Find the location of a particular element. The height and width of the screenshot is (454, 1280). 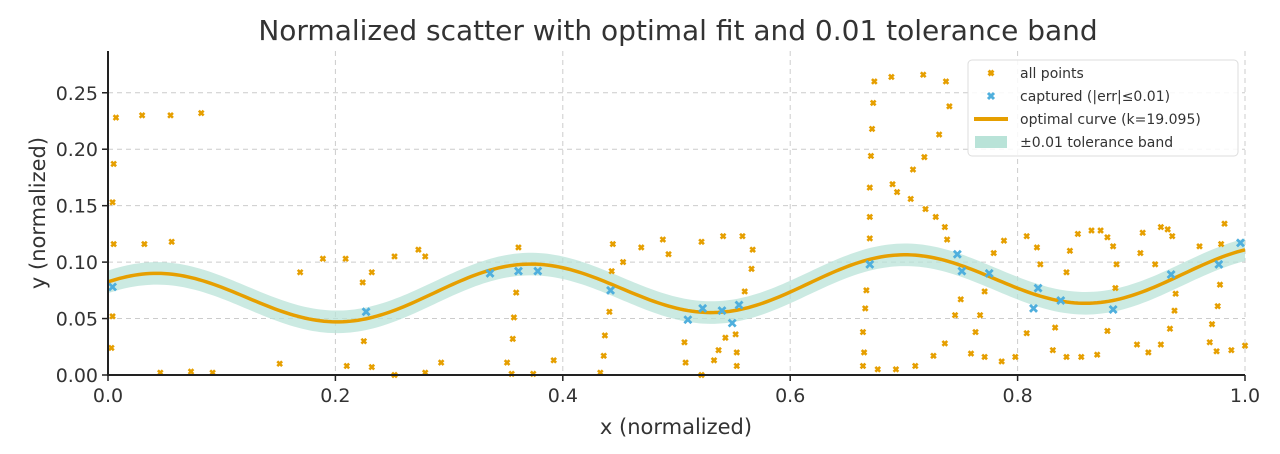

optimal-curve is located at coordinates (676, 286).